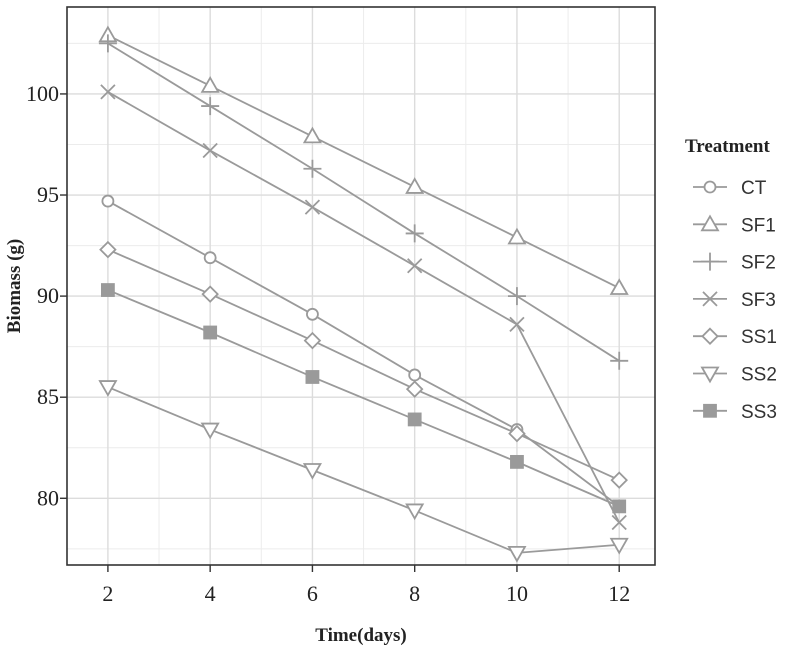 The image size is (800, 657). Describe the element at coordinates (735, 375) in the screenshot. I see `legend-item-ss2: SS2` at that location.